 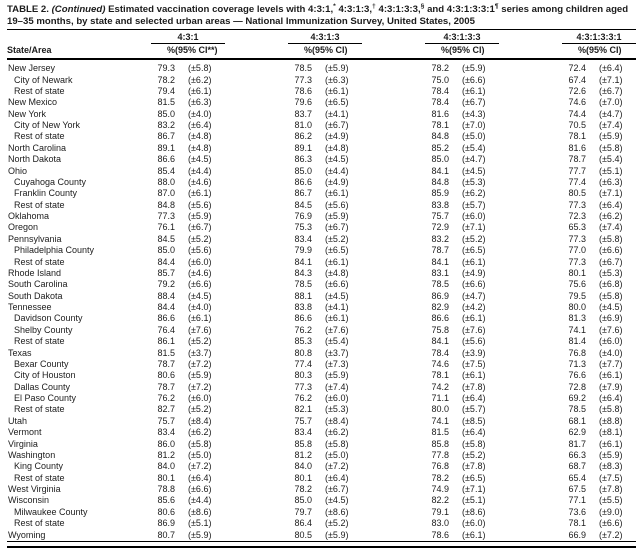 What do you see at coordinates (303, 295) in the screenshot?
I see `pct-cell: 88.1` at bounding box center [303, 295].